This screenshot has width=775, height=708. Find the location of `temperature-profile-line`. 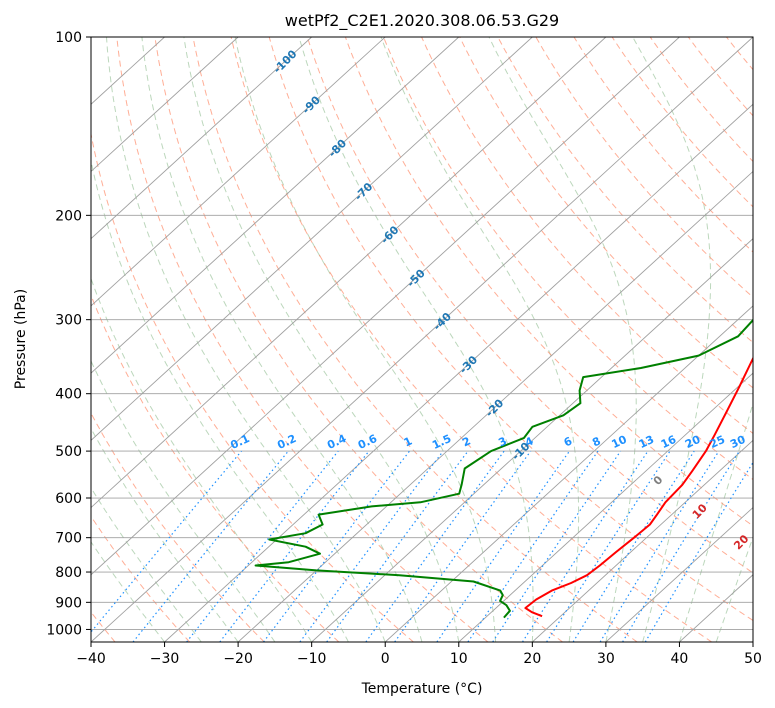

temperature-profile-line is located at coordinates (638, 487).